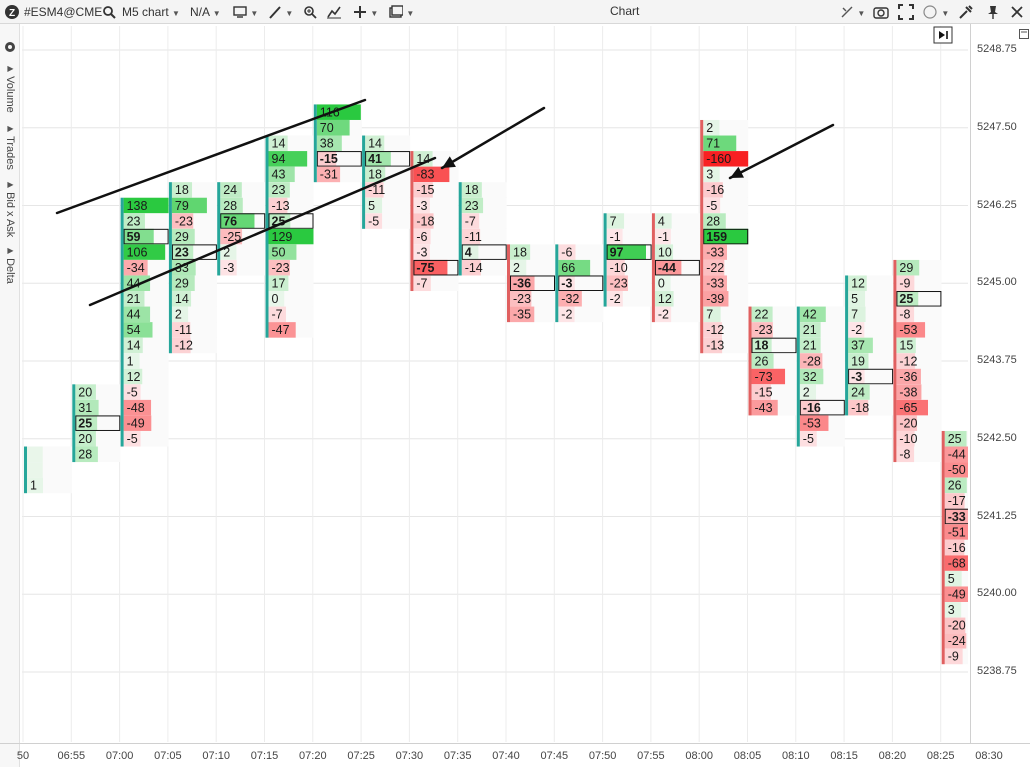 Image resolution: width=1030 pixels, height=768 pixels. I want to click on footprint-column: 18 23-7 -114 -14, so click(482, 229).